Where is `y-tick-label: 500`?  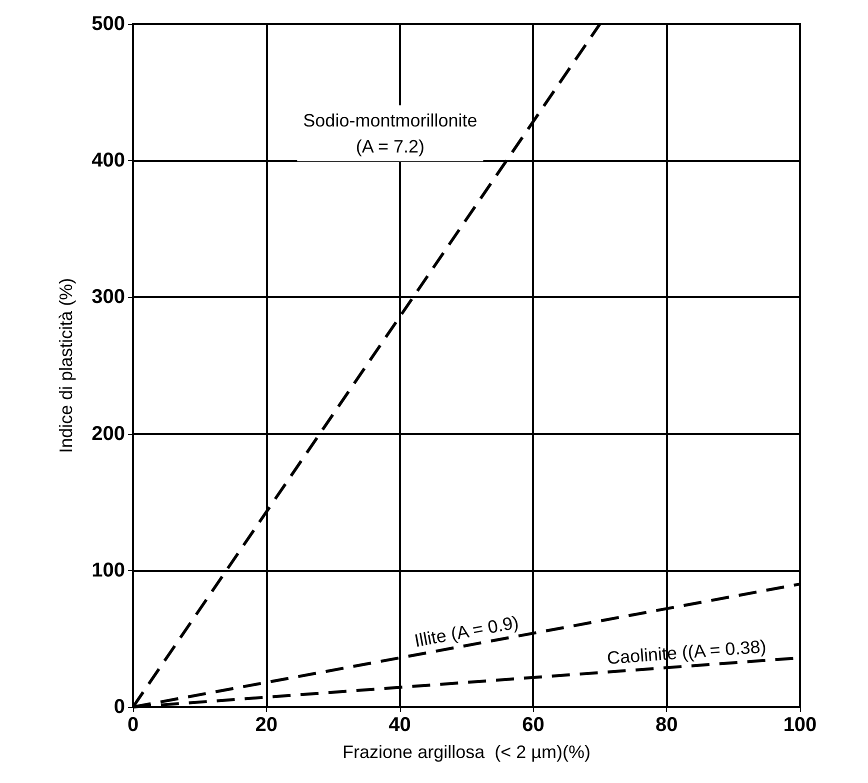
y-tick-label: 500 is located at coordinates (108, 24).